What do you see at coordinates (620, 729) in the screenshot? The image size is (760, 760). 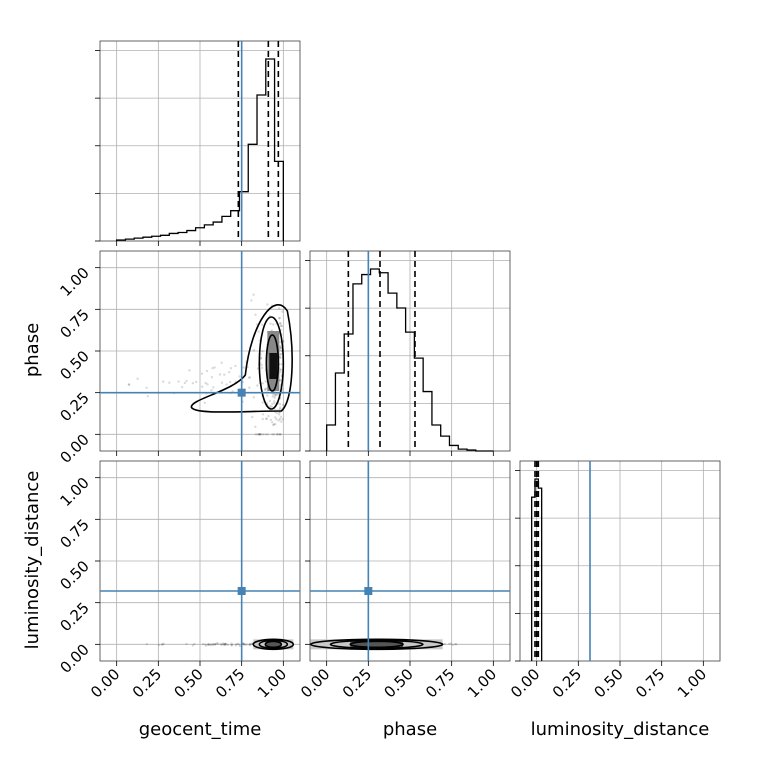 I see `x-axis-label-luminosity-distance: luminosity_distance` at bounding box center [620, 729].